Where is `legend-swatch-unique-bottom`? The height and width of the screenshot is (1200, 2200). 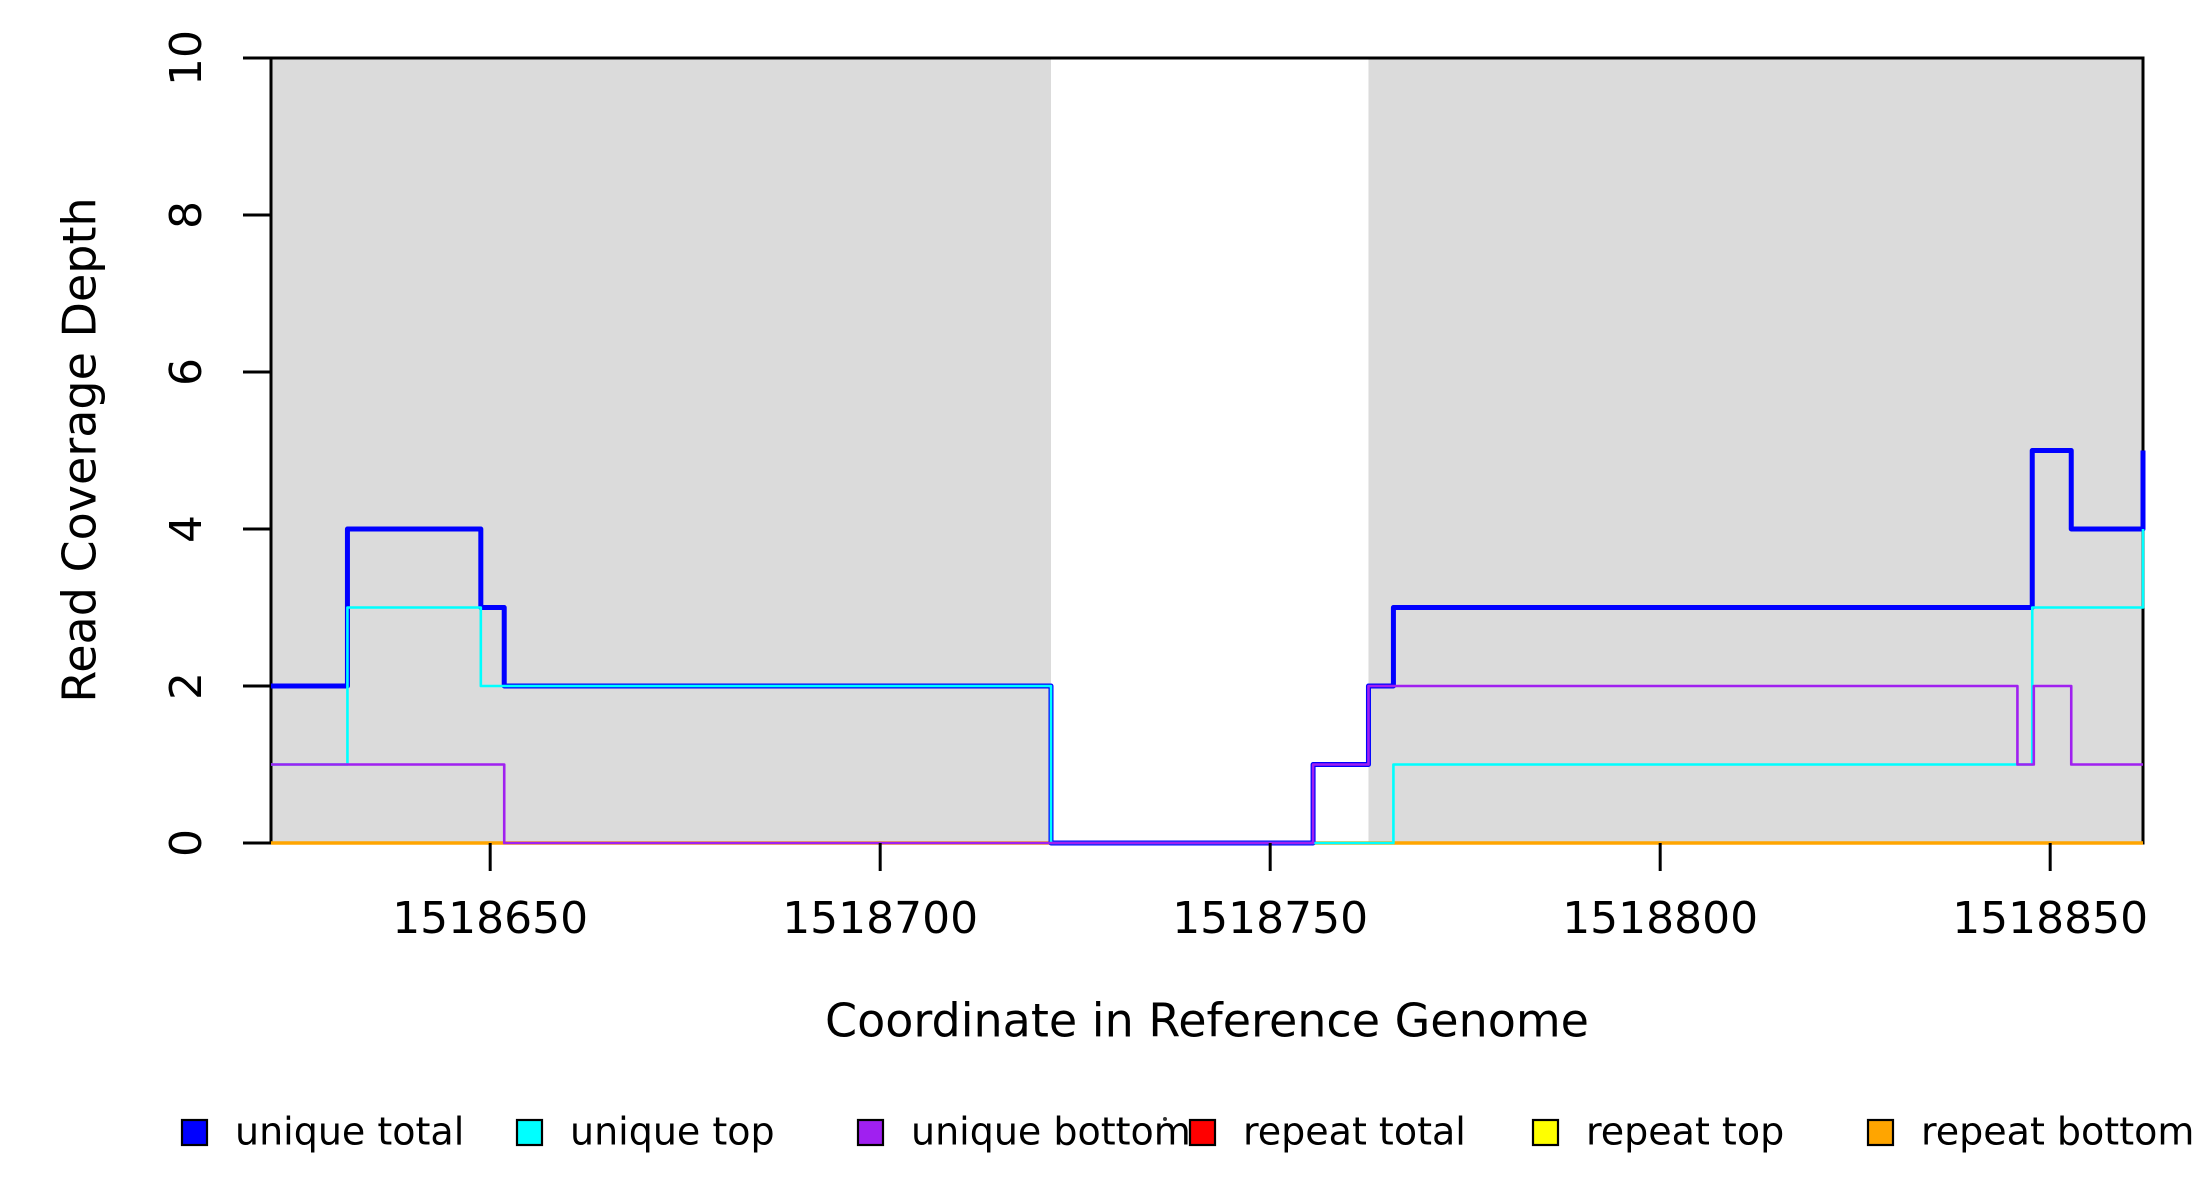 legend-swatch-unique-bottom is located at coordinates (870, 1132).